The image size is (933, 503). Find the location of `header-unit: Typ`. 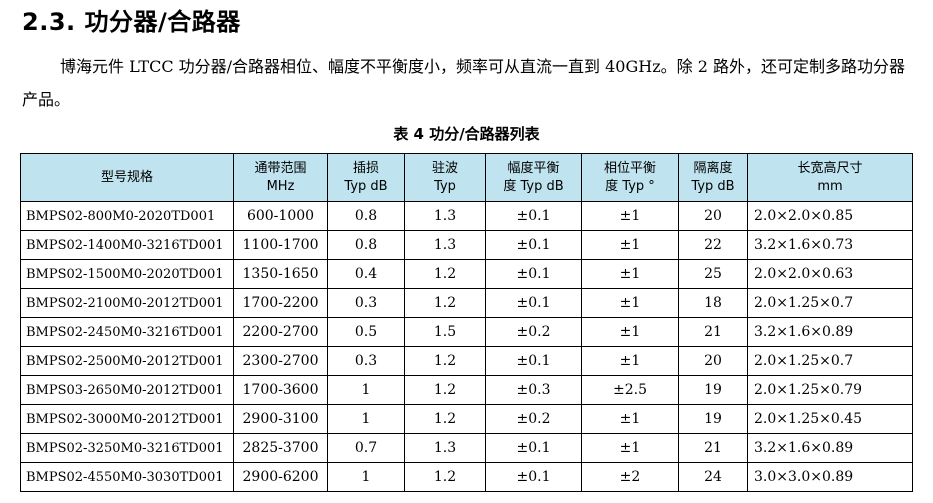

header-unit: Typ is located at coordinates (445, 186).